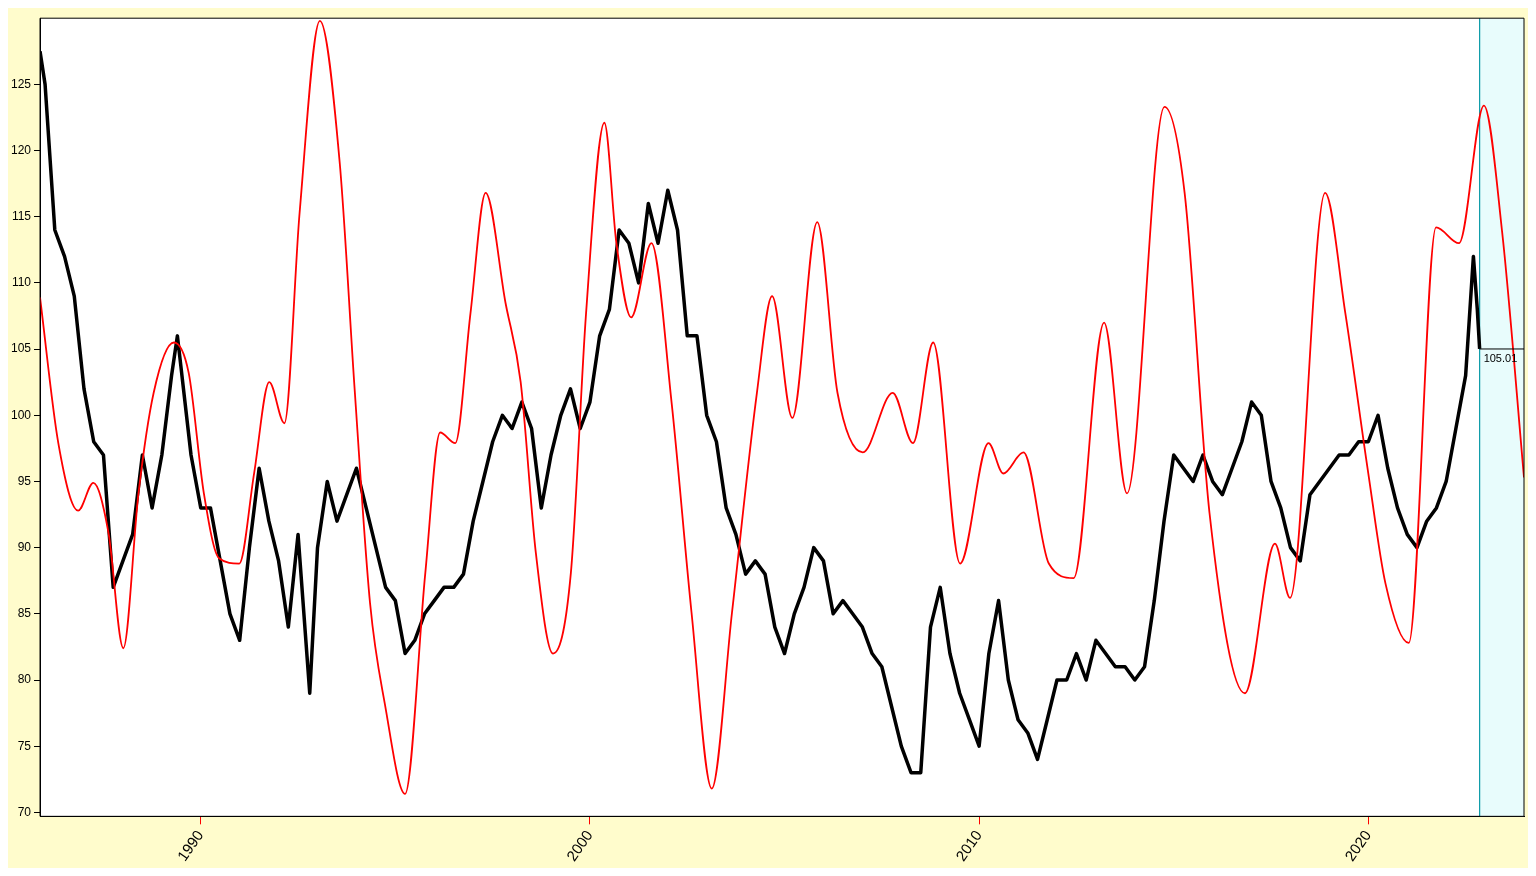 The width and height of the screenshot is (1536, 876). Describe the element at coordinates (24, 811) in the screenshot. I see `y-tick-label: 70` at that location.